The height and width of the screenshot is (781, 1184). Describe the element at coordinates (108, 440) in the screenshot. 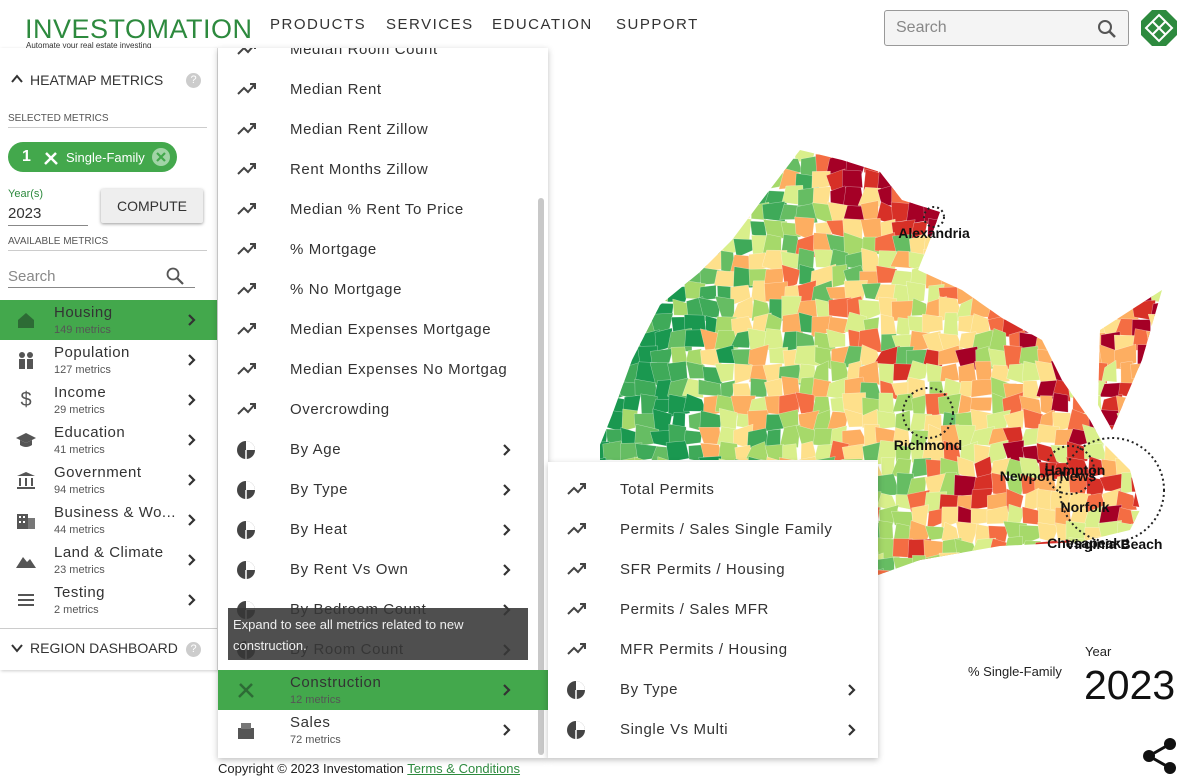

I see `category-row: Education 41 metrics` at that location.